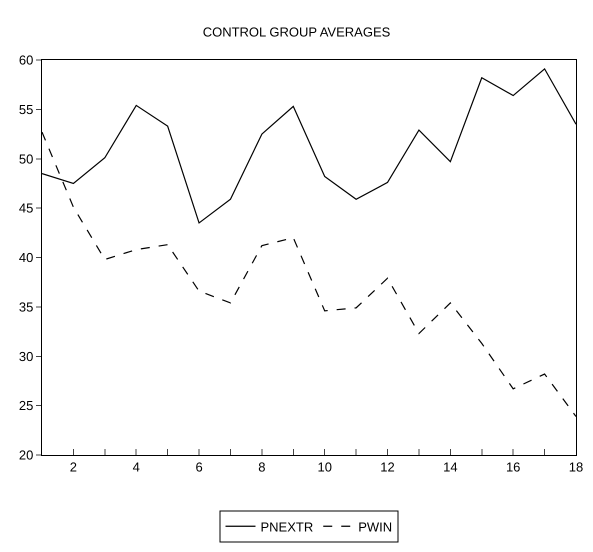 Image resolution: width=593 pixels, height=552 pixels. Describe the element at coordinates (26, 158) in the screenshot. I see `y-tick-label: 50` at that location.